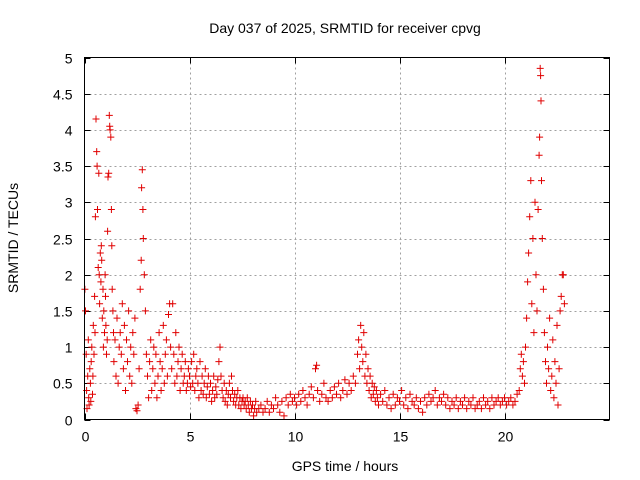 The height and width of the screenshot is (480, 640). Describe the element at coordinates (69, 348) in the screenshot. I see `y-tick-label: 1` at that location.